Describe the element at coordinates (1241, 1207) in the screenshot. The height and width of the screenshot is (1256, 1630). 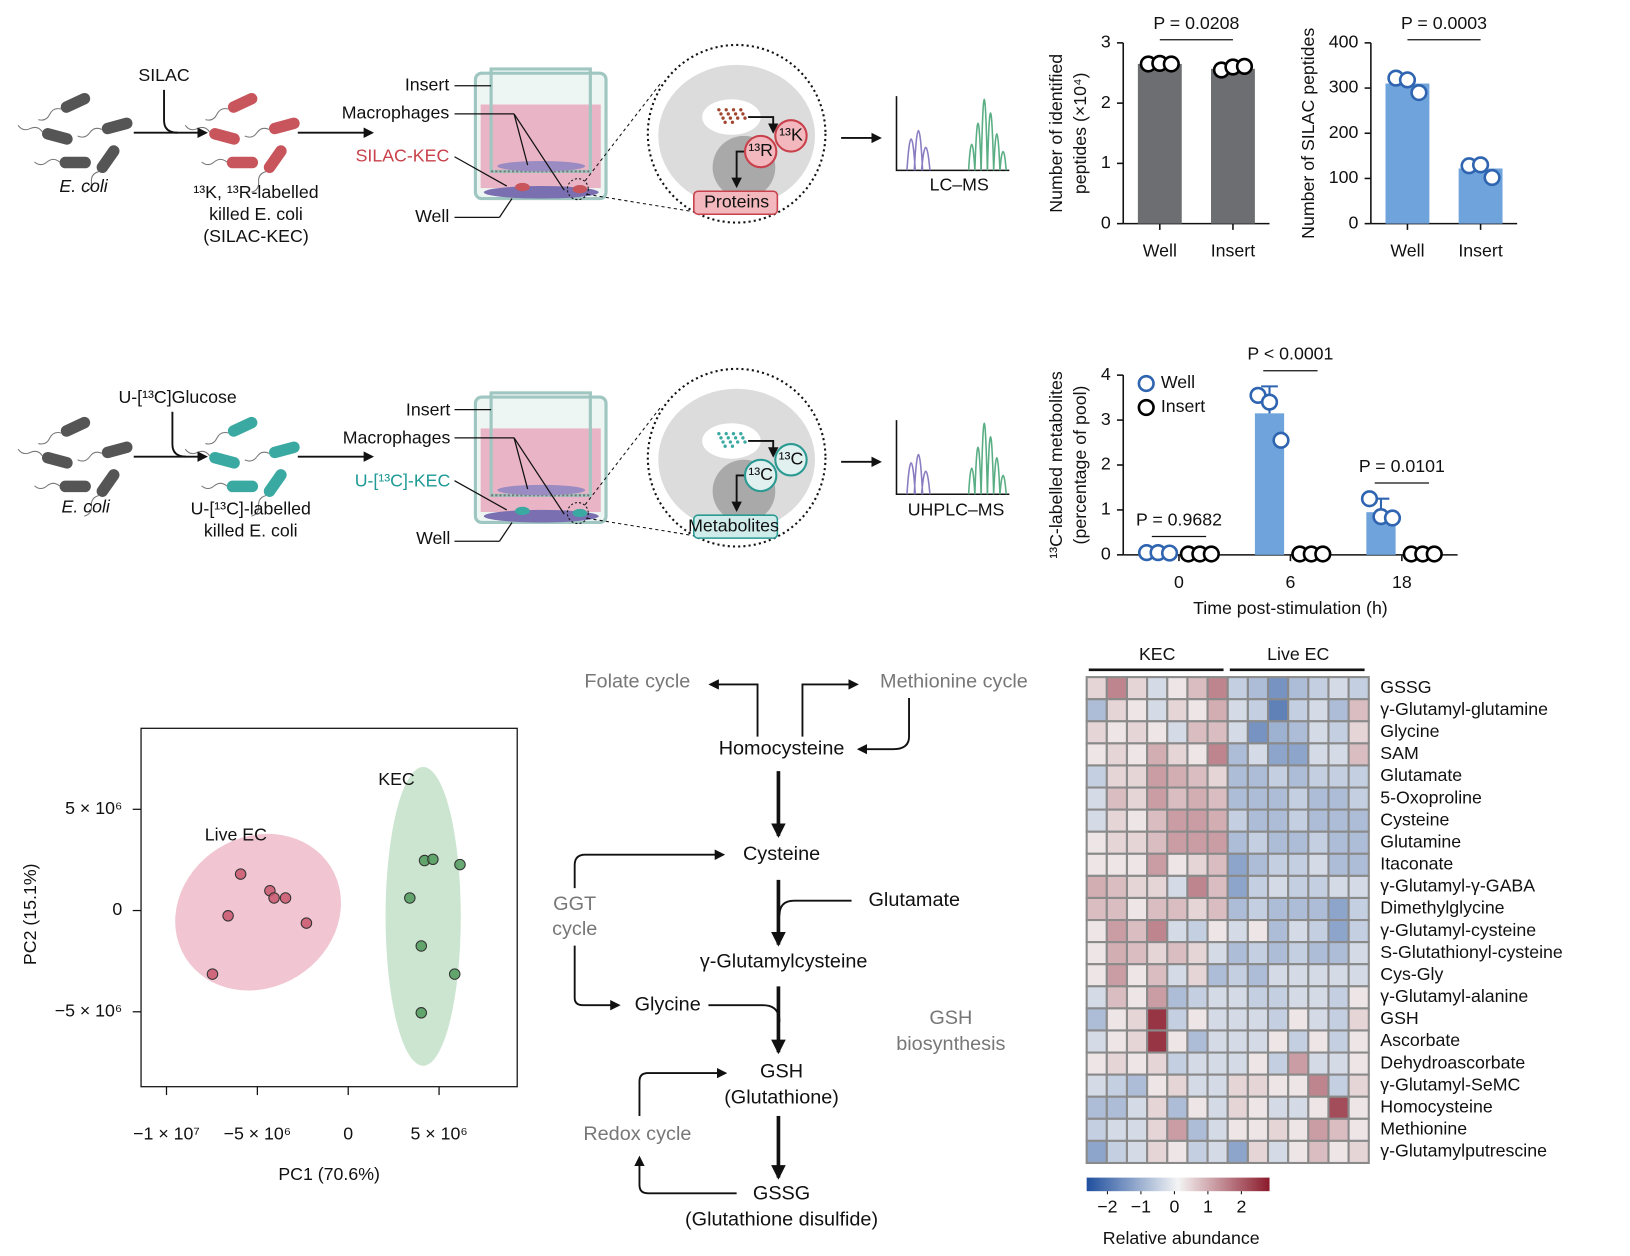
I see `colorbar-tick-label: 2` at that location.